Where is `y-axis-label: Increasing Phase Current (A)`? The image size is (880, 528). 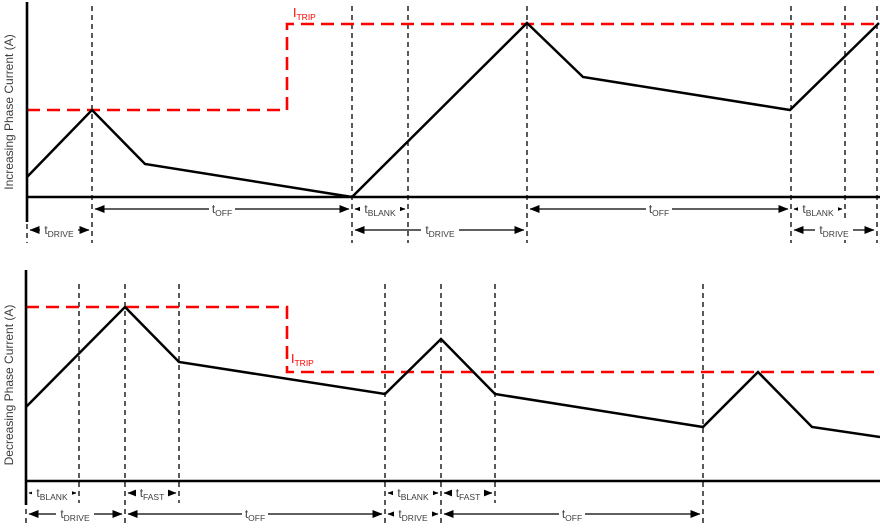 y-axis-label: Increasing Phase Current (A) is located at coordinates (9, 111).